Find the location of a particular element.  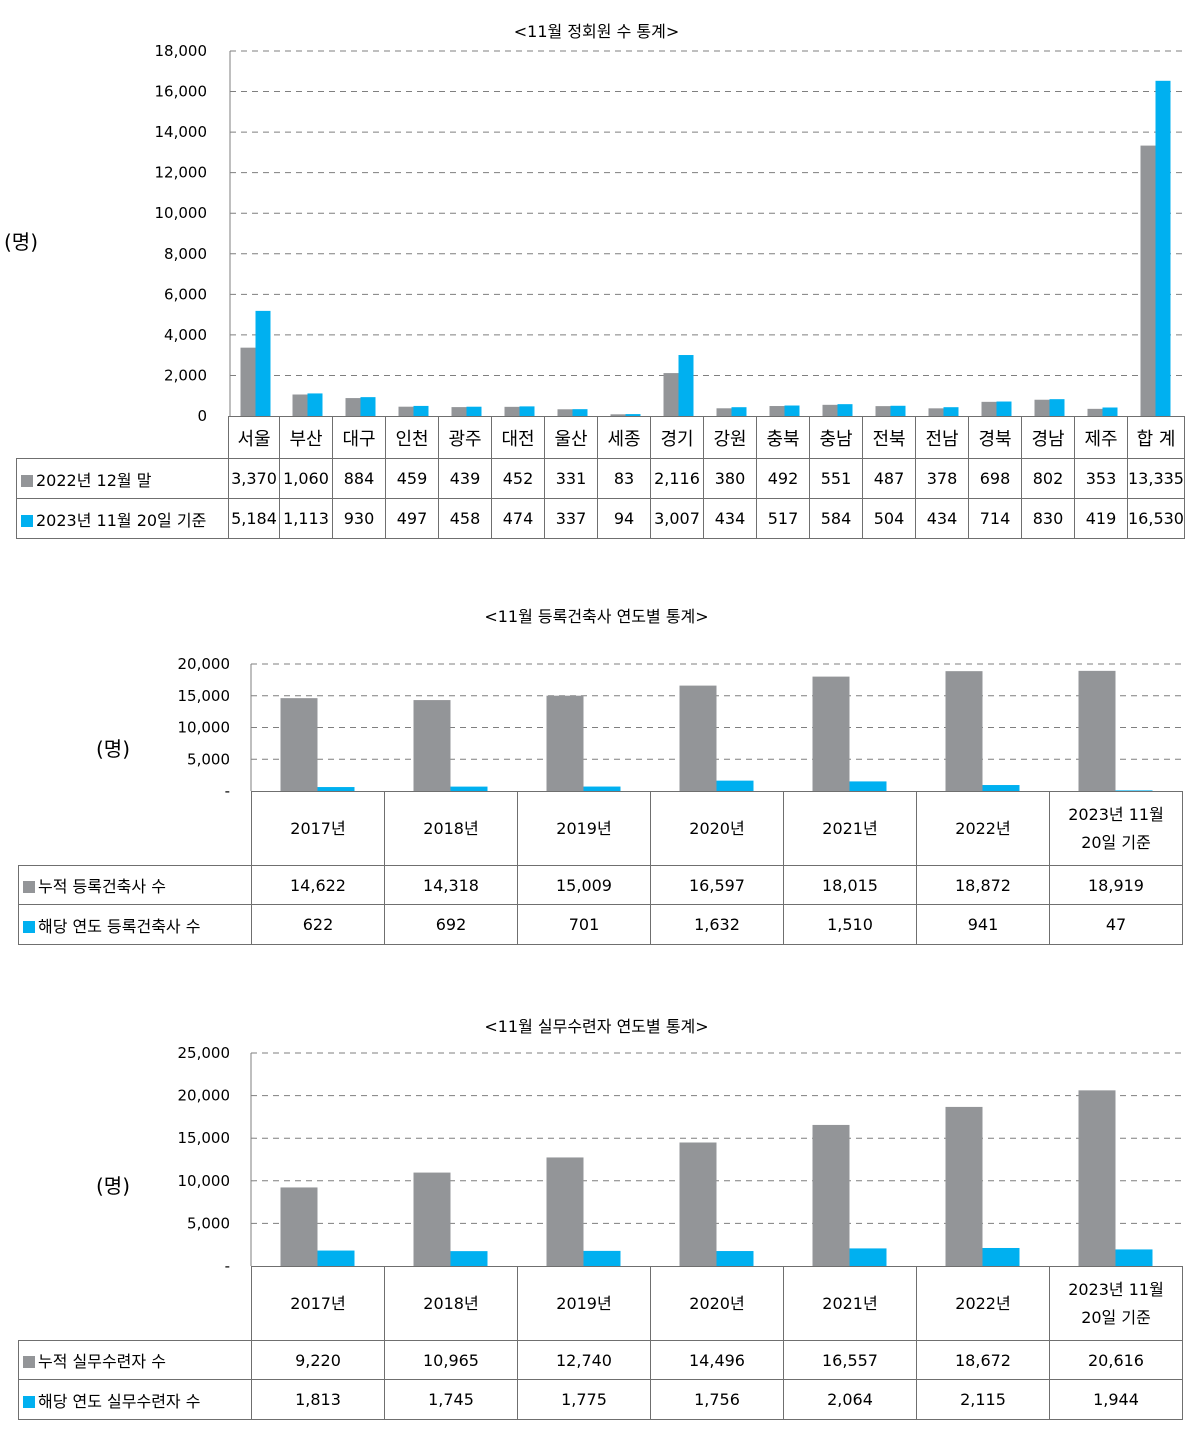

legend-entry: 누적 등록건축사 수 is located at coordinates (135, 885).